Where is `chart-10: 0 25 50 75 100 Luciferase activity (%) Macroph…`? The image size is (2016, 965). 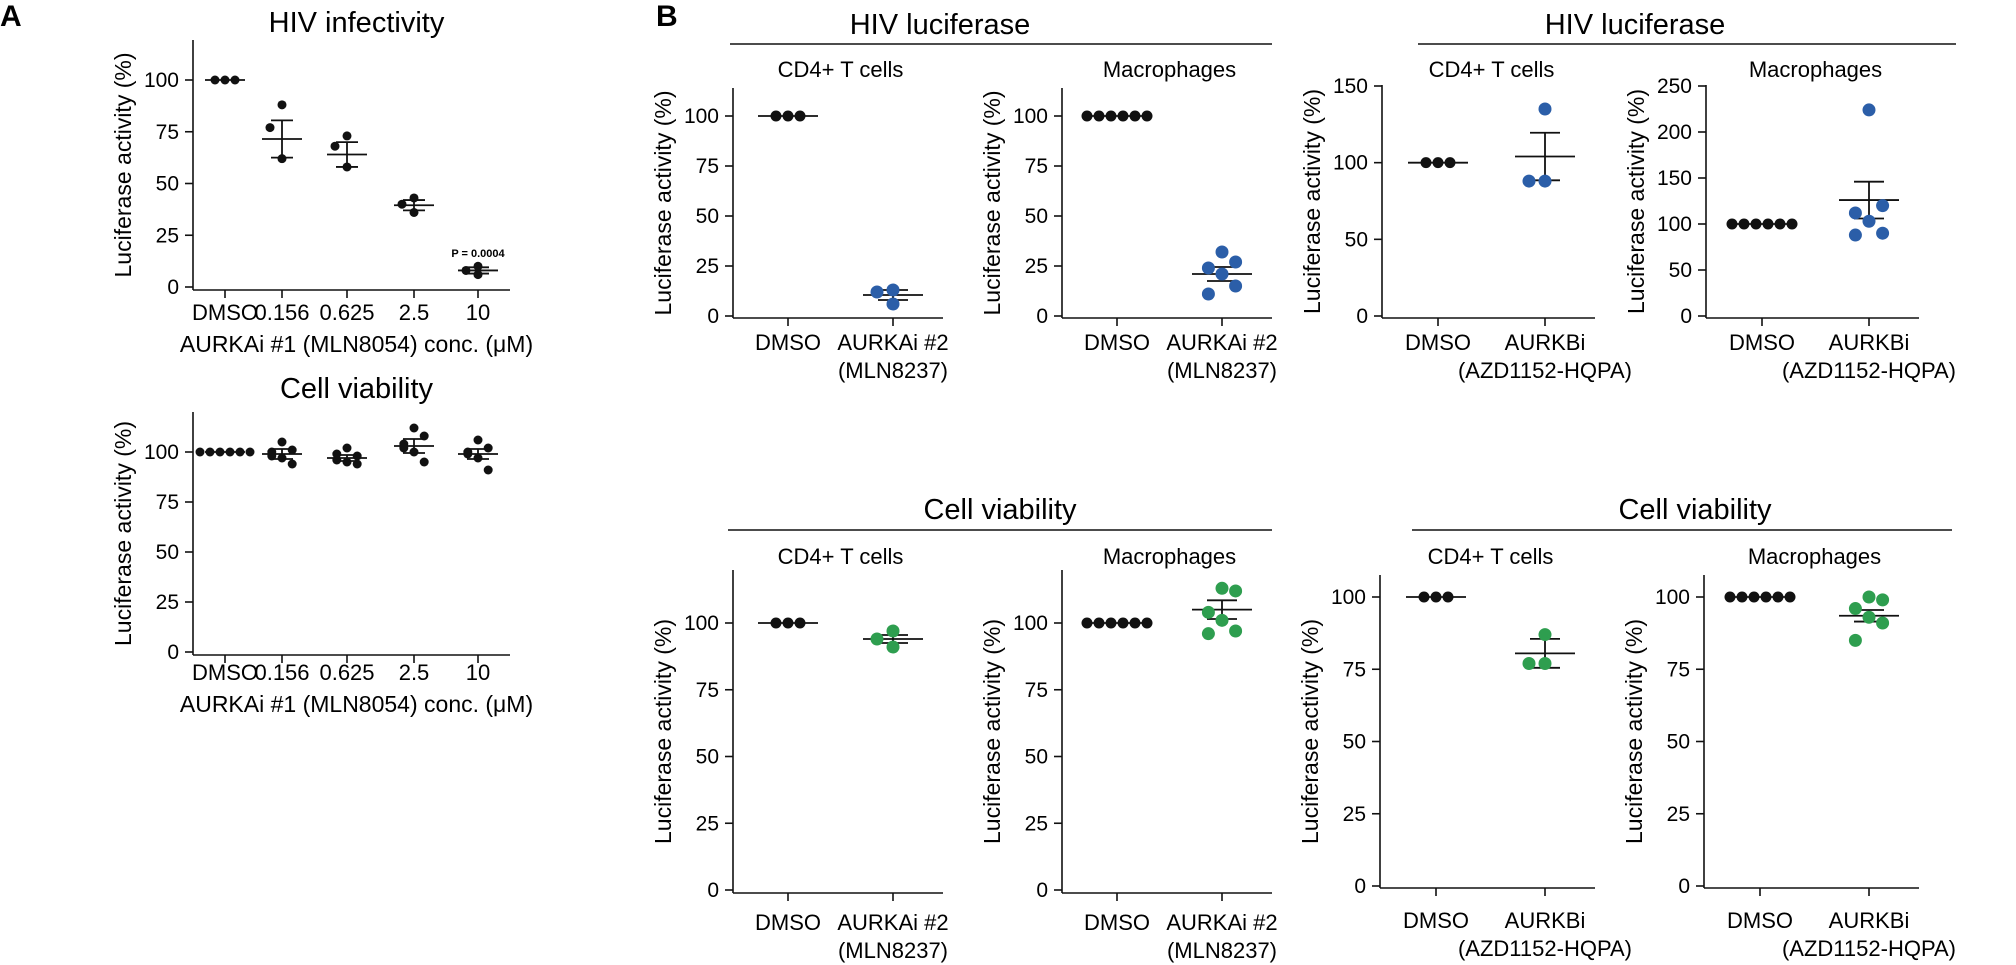
chart-10: 0 25 50 75 100 Luciferase activity (%) Macroph… is located at coordinates (1788, 752).